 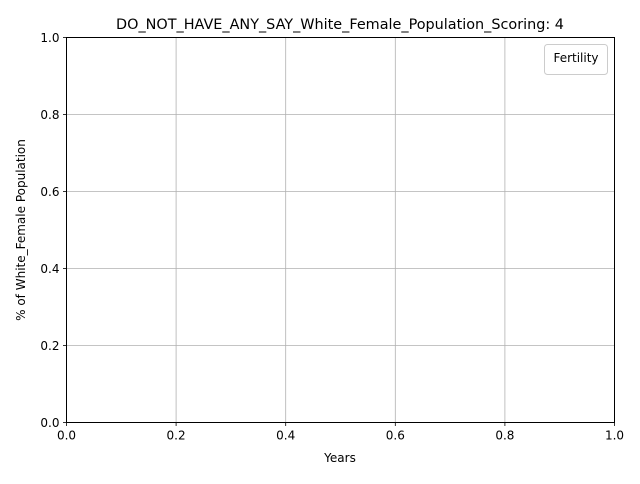 What do you see at coordinates (49, 269) in the screenshot?
I see `y-tick-label: 0.4` at bounding box center [49, 269].